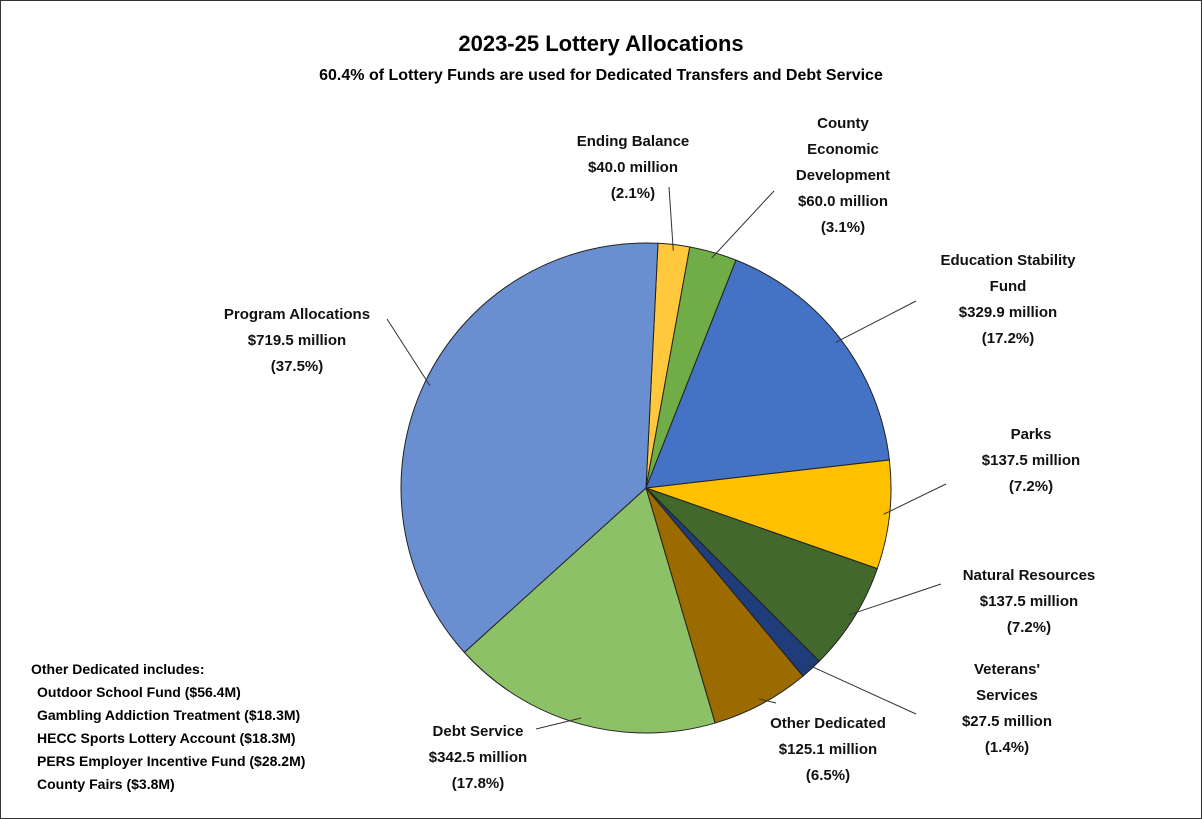  Describe the element at coordinates (1007, 709) in the screenshot. I see `slice-label: Veterans' Services $27.5 million (1.4%)` at that location.